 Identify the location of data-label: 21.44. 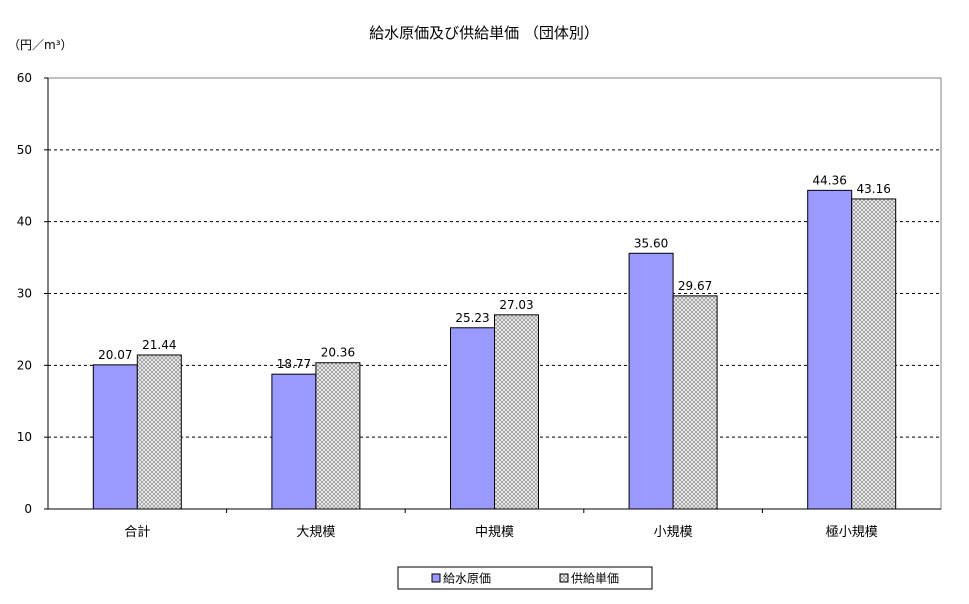
(159, 345).